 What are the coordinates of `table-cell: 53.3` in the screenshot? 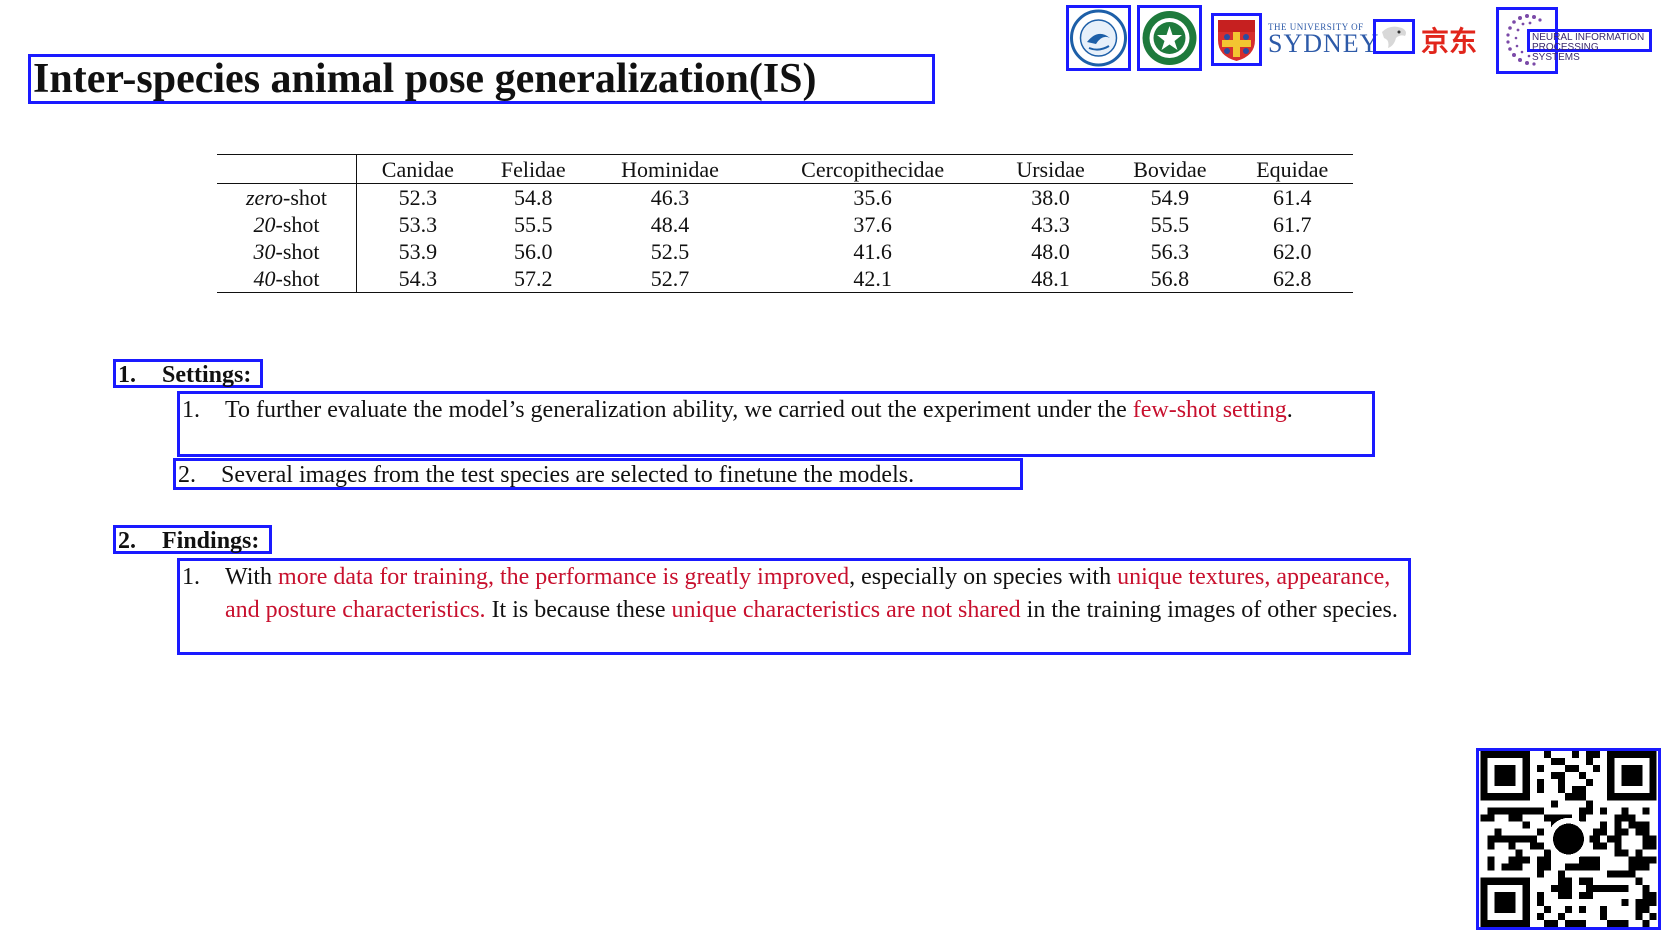 It's located at (418, 224).